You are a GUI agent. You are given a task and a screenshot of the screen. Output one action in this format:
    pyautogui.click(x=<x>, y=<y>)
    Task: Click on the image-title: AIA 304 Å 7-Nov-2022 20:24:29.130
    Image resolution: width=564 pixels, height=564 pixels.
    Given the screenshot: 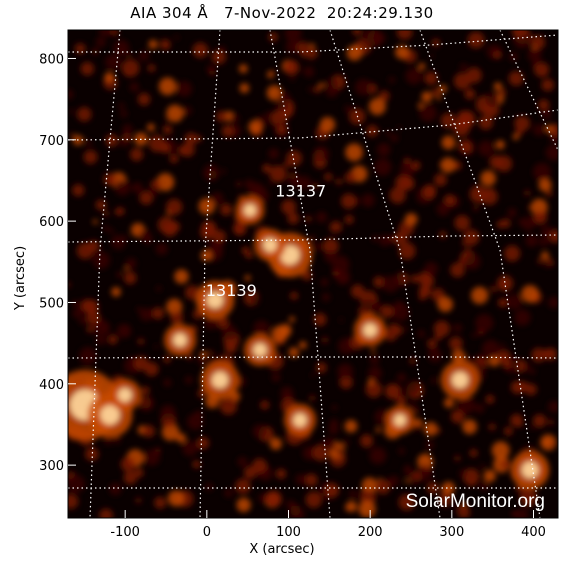 What is the action you would take?
    pyautogui.click(x=282, y=13)
    